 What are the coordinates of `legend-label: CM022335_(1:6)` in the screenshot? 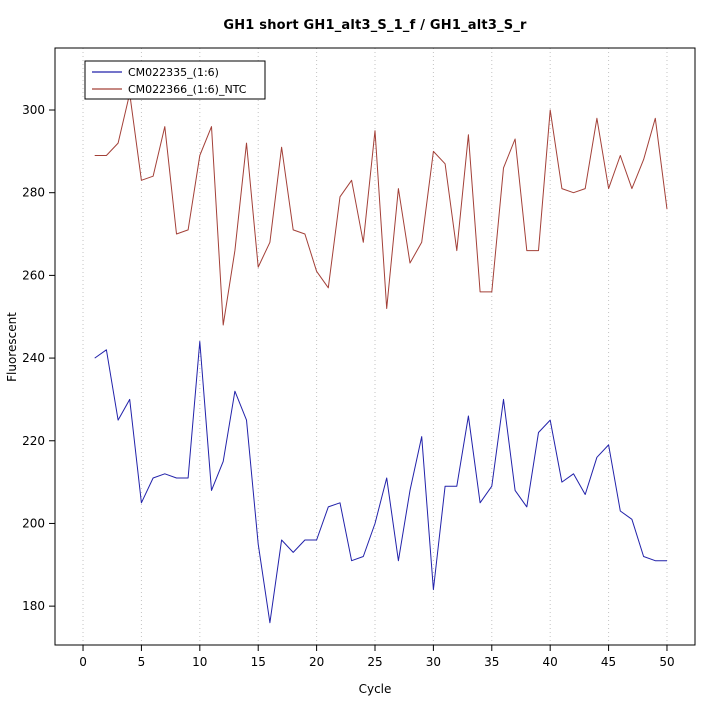 It's located at (173, 72).